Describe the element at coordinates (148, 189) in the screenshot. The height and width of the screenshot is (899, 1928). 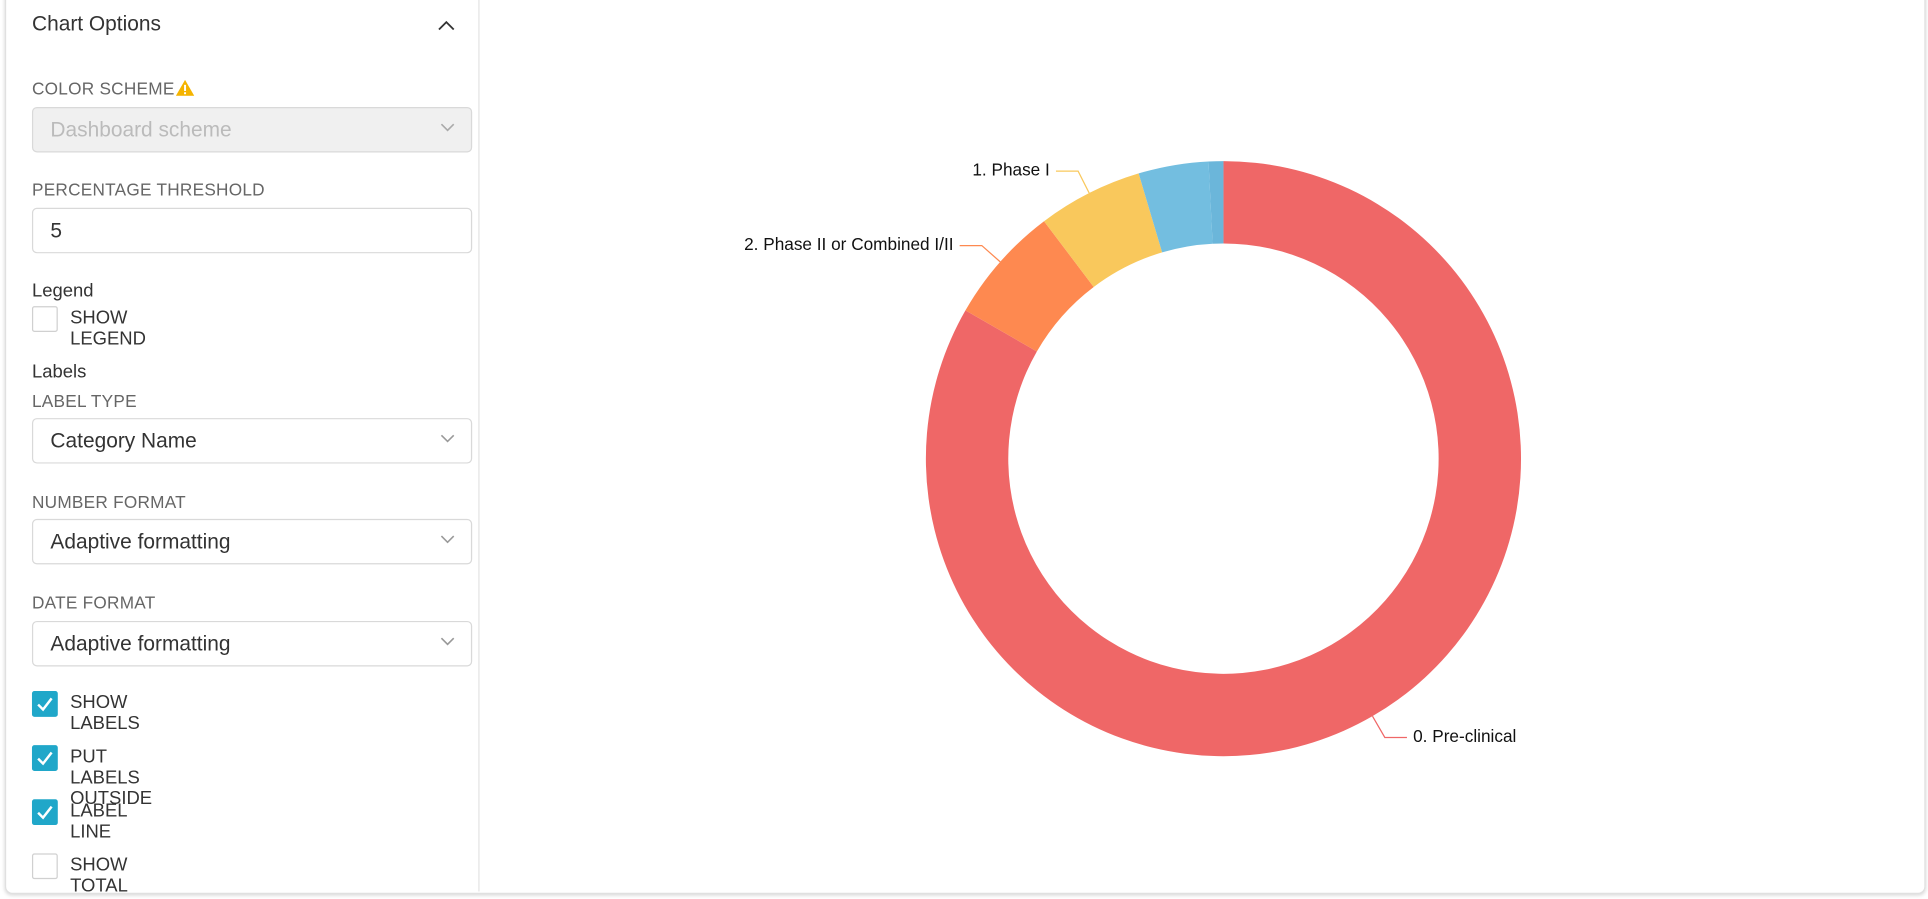
I see `field-label: PERCENTAGE THRESHOLD` at that location.